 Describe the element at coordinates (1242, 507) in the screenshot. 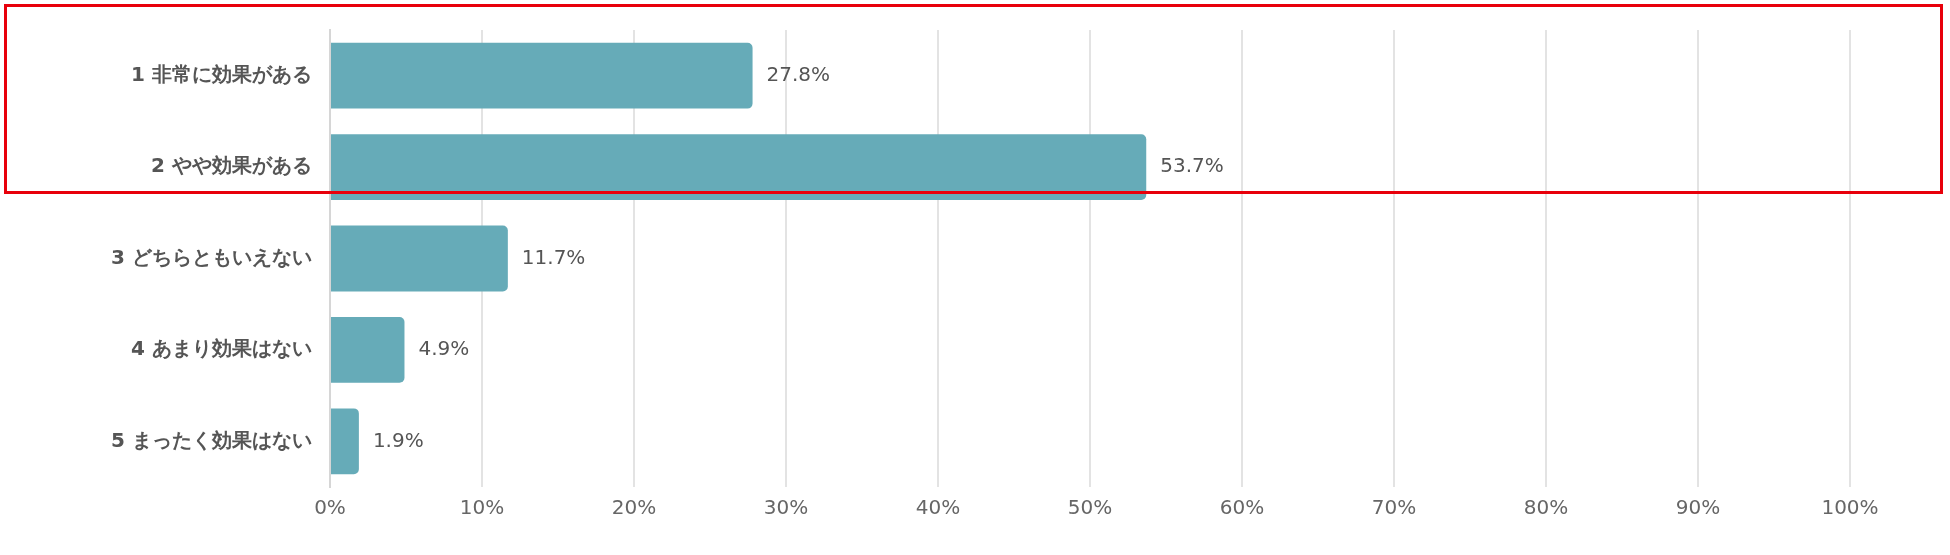

I see `x-tick-label: 60%` at that location.